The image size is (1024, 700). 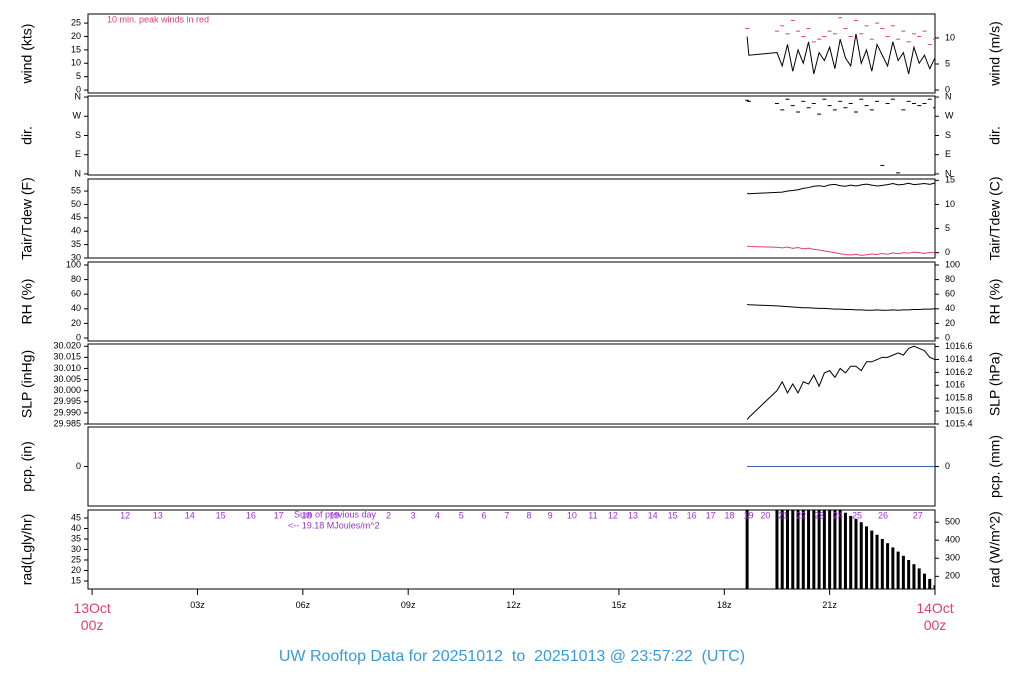 What do you see at coordinates (76, 294) in the screenshot?
I see `y-tick-label: 60` at bounding box center [76, 294].